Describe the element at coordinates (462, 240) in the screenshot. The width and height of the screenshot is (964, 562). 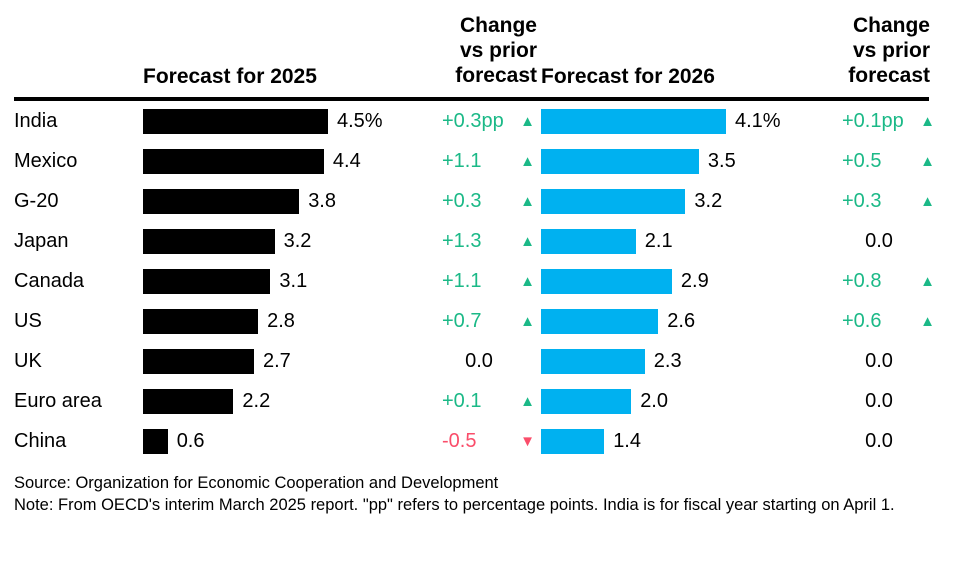
I see `change-2025-value: +1.3` at that location.